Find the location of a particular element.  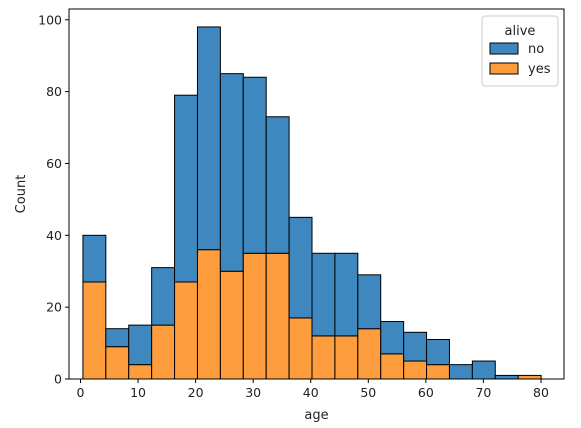

legend: alive no yes is located at coordinates (520, 51).